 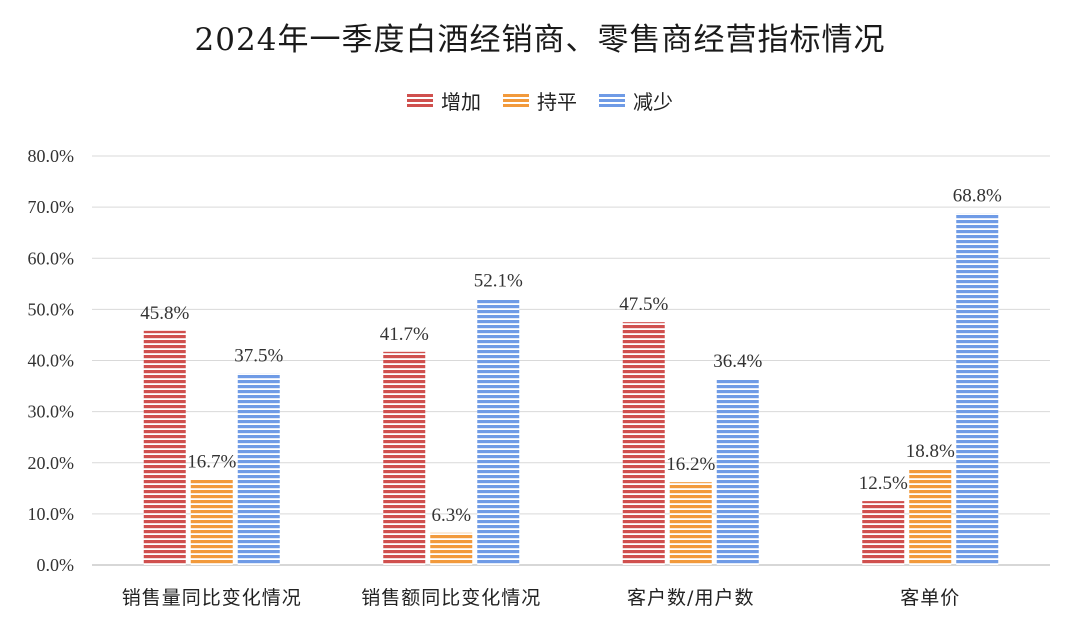 I want to click on bar-value-label: 36.4%, so click(x=737, y=361).